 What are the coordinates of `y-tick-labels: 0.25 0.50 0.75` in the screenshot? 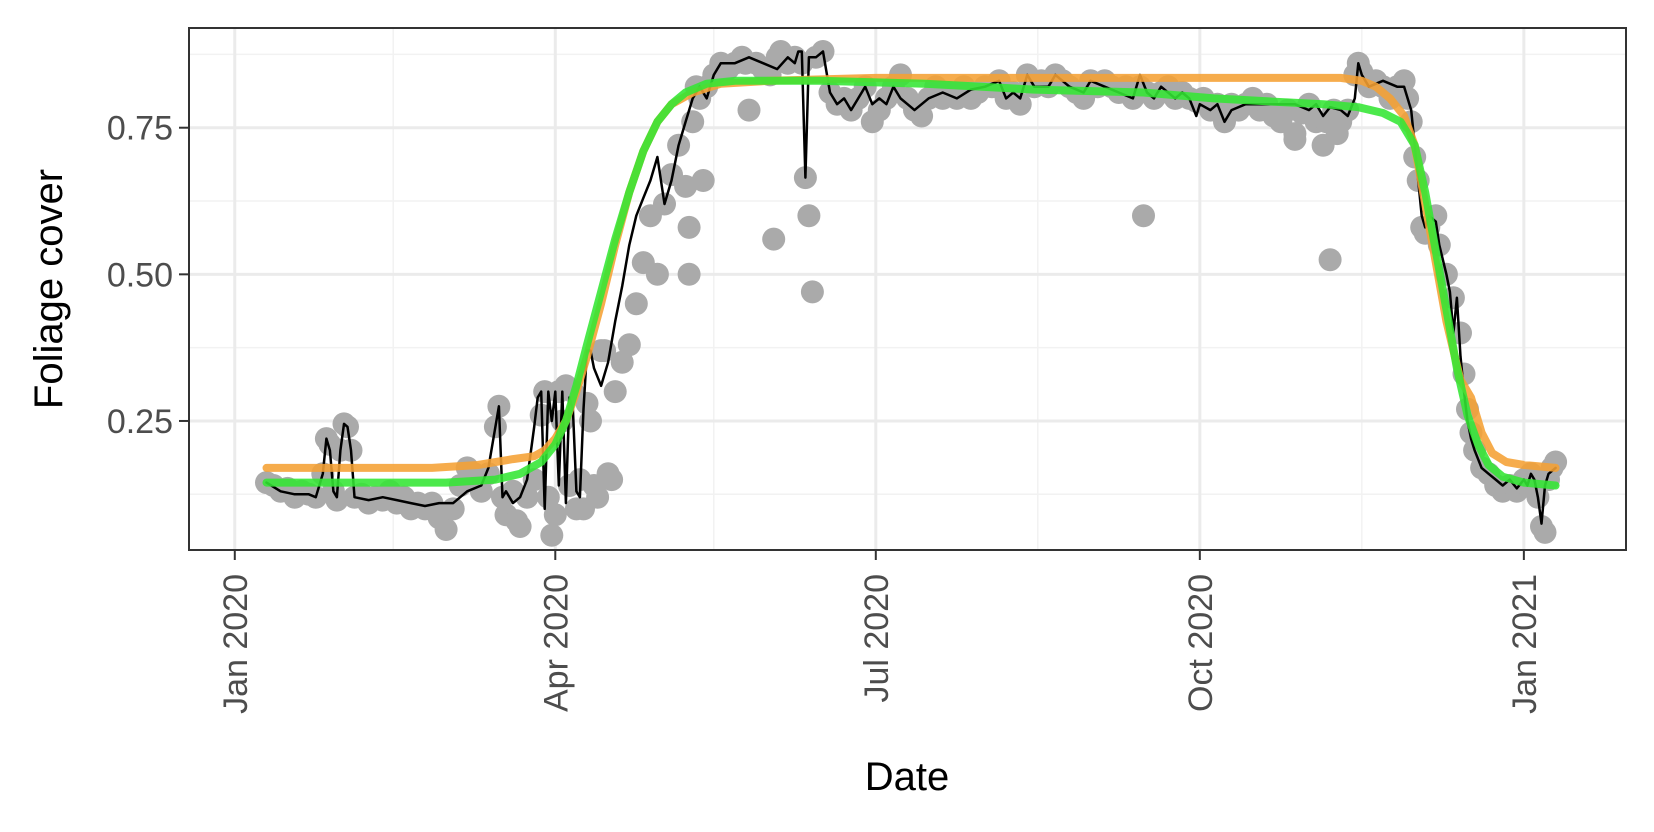 It's located at (140, 275).